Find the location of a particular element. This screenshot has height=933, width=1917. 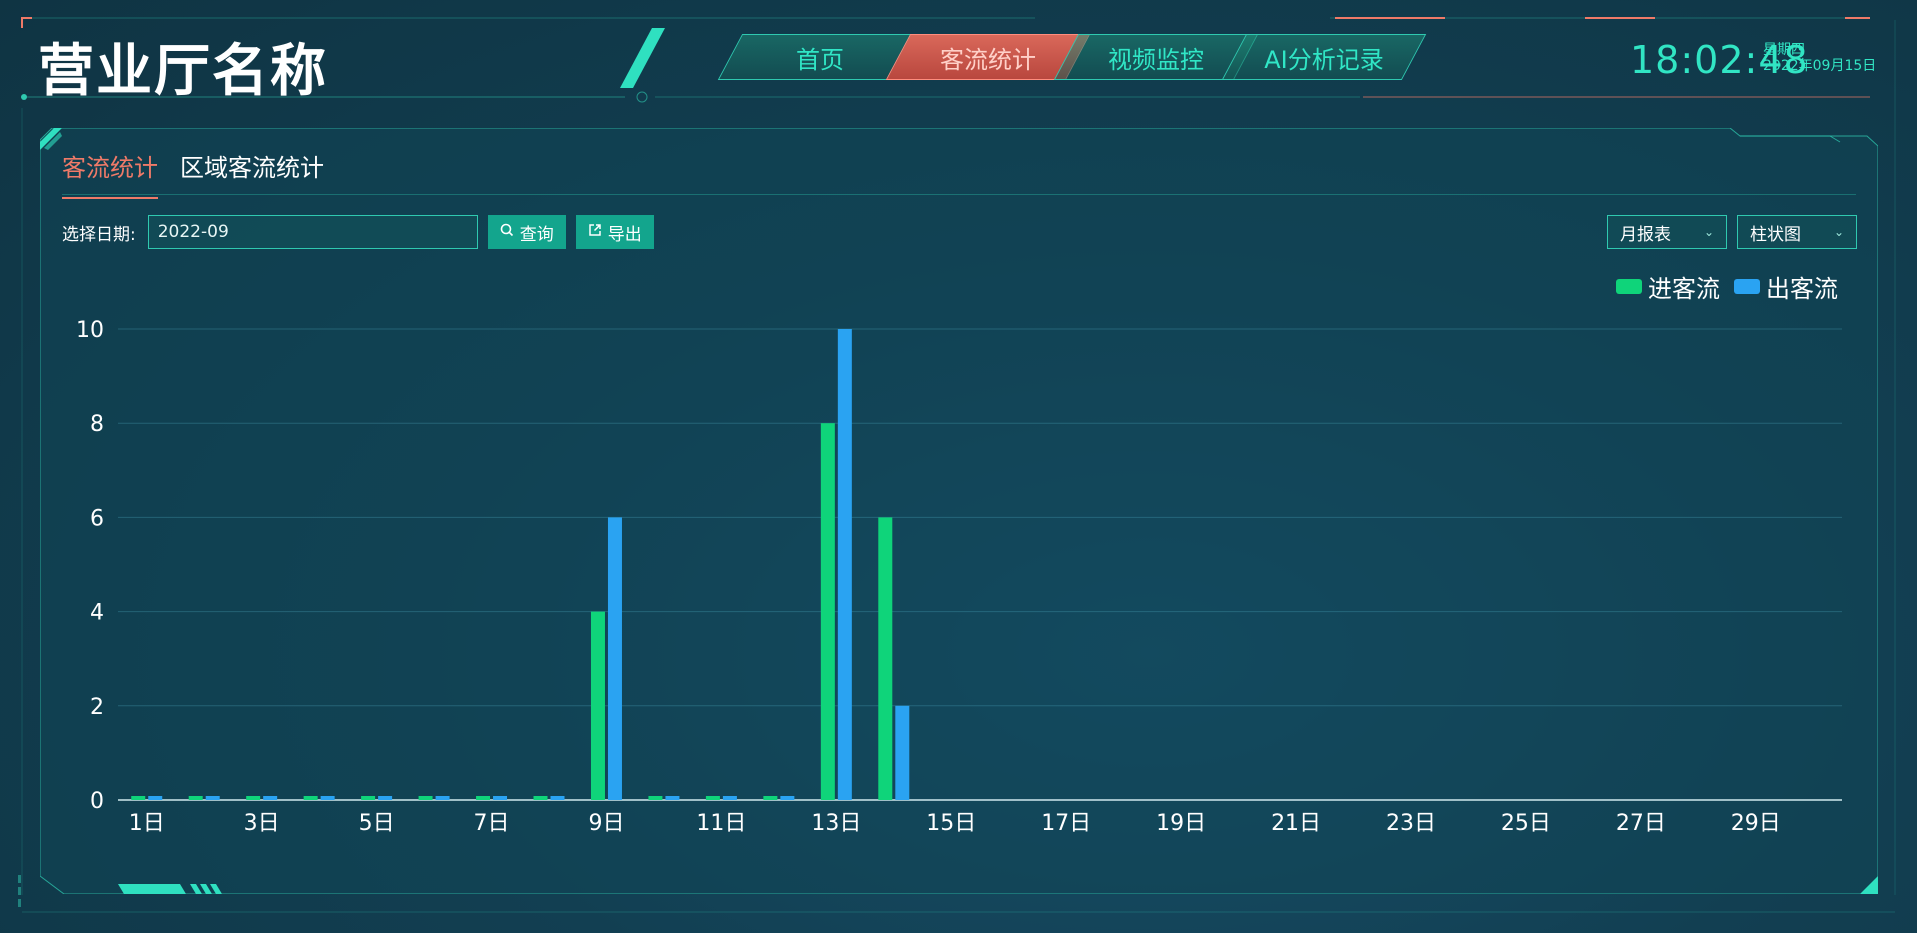

tab-home-label: 首页 is located at coordinates (820, 59).